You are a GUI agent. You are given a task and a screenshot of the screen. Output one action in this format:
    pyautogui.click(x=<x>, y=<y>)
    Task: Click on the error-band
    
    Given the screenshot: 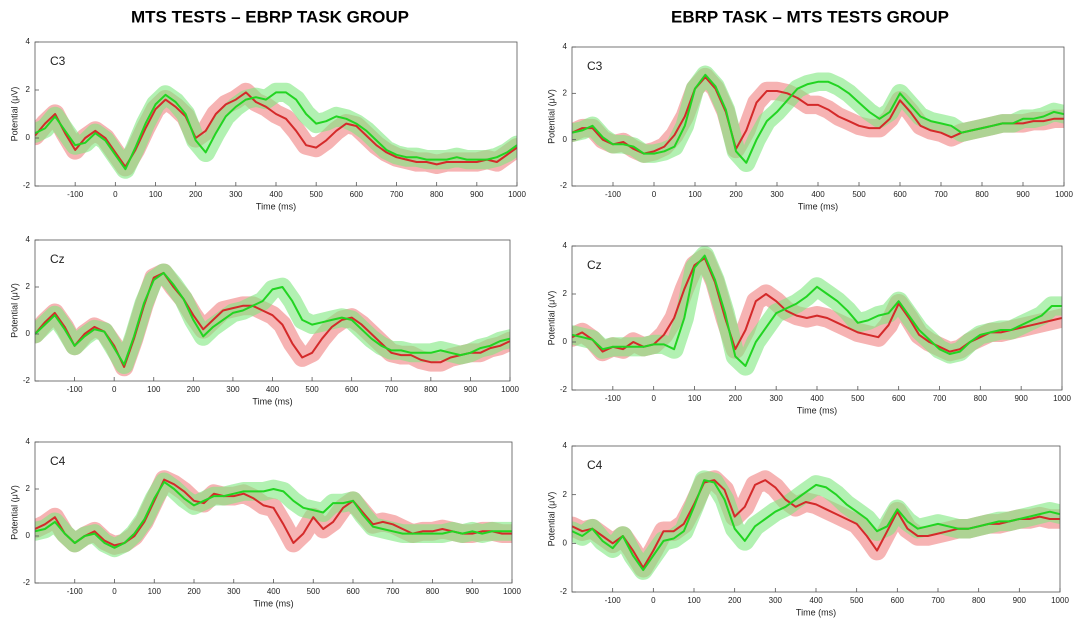 What is the action you would take?
    pyautogui.click(x=276, y=130)
    